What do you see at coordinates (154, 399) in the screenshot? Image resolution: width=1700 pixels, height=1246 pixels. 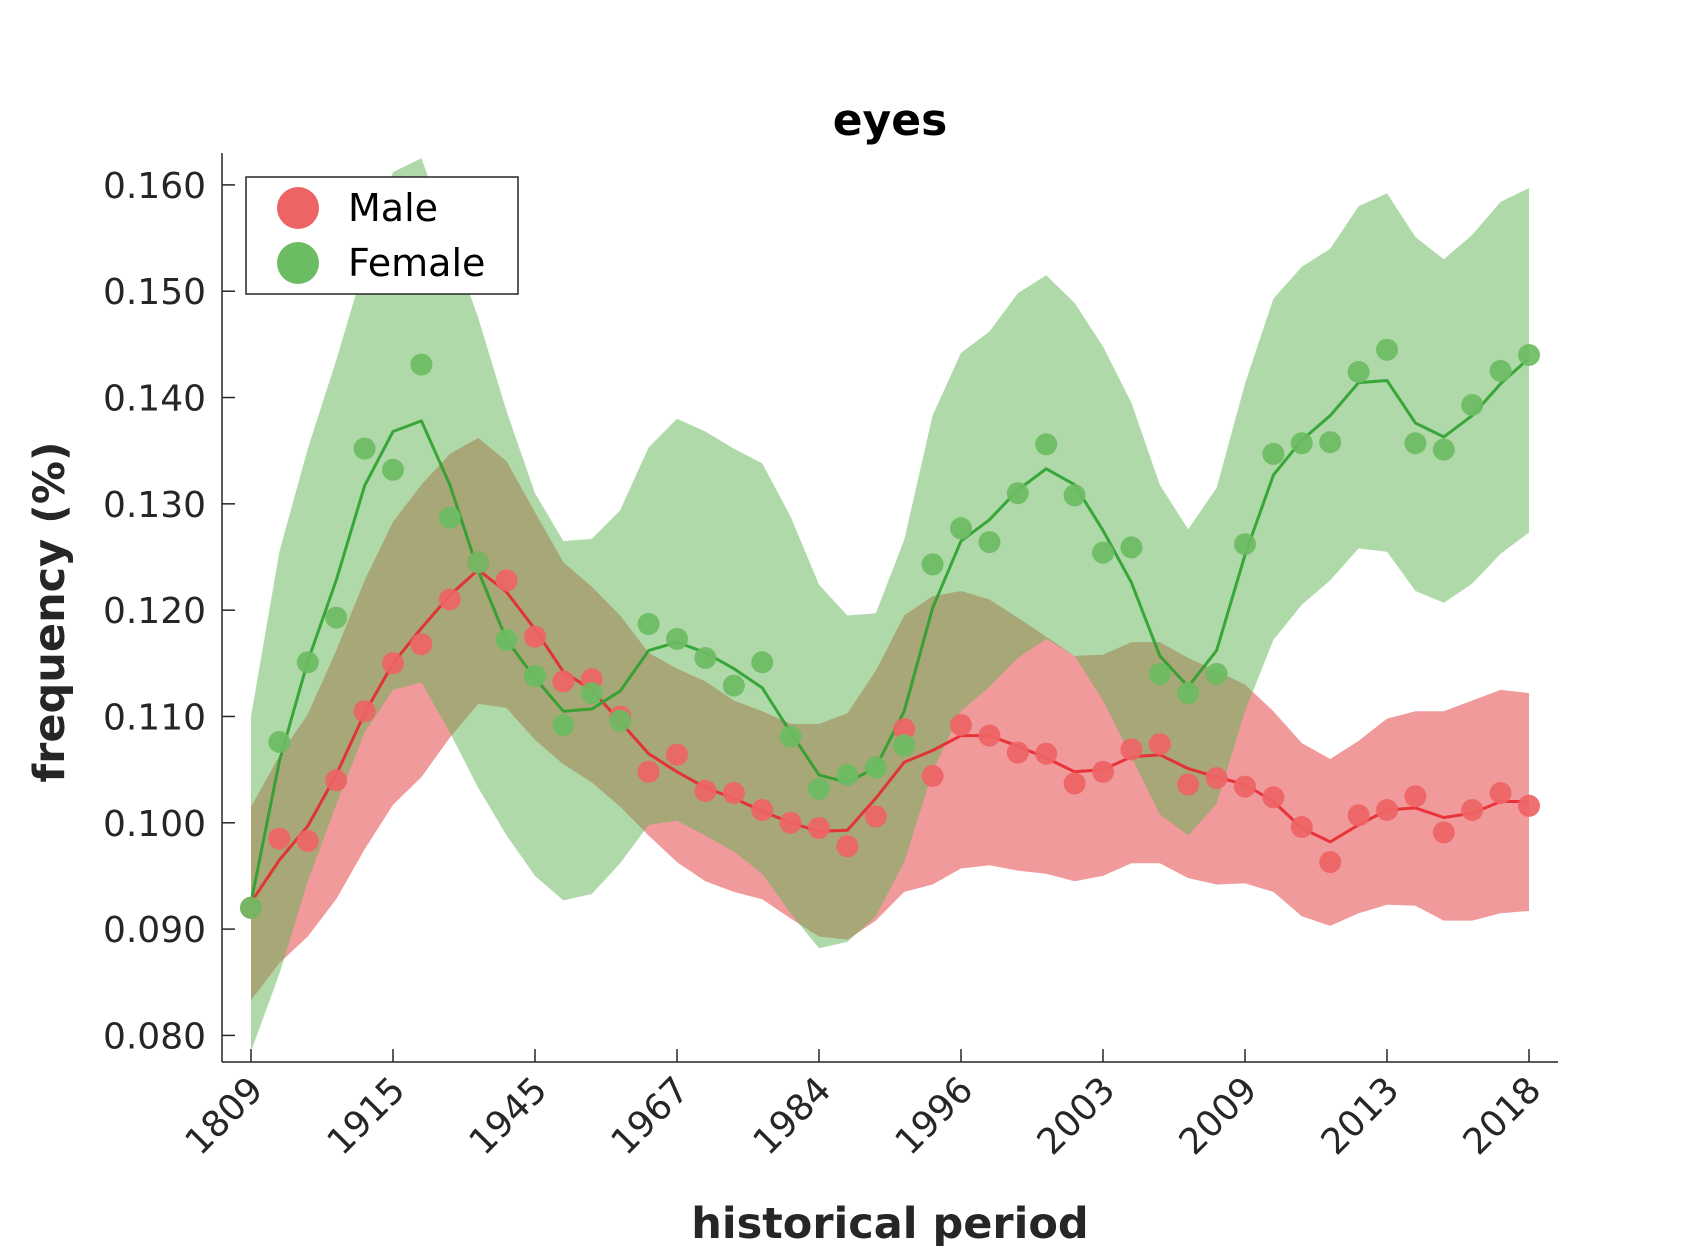 I see `y-tick-label: 0.140` at bounding box center [154, 399].